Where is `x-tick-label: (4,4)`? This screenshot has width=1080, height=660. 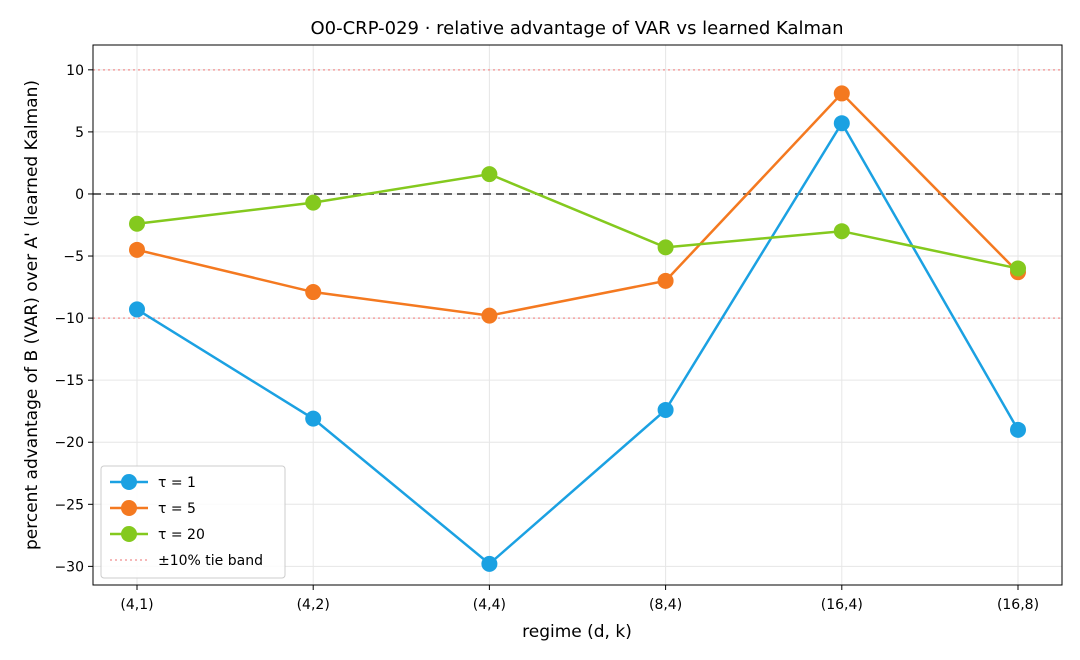 x-tick-label: (4,4) is located at coordinates (489, 605).